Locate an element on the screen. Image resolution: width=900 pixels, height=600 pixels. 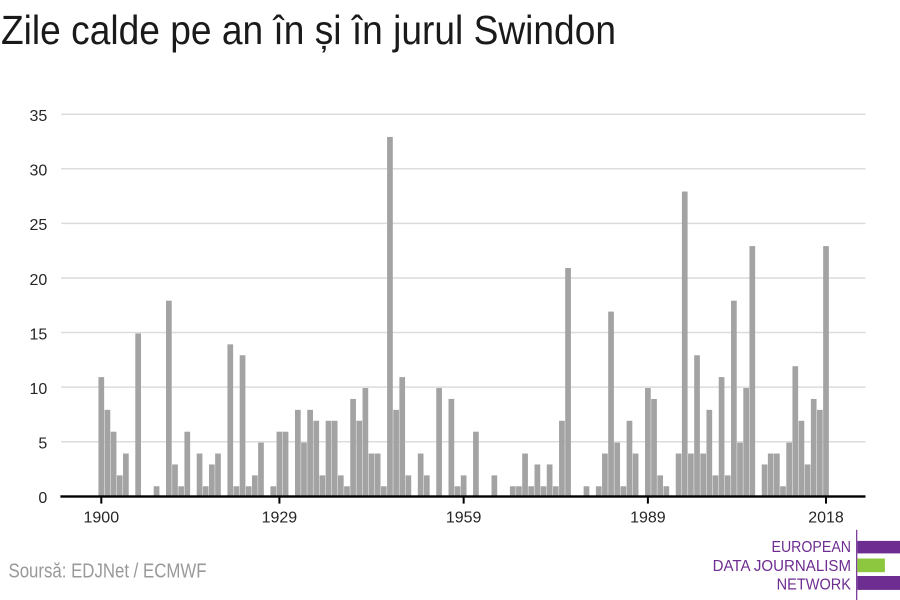
svg-text: 20 is located at coordinates (39, 280).